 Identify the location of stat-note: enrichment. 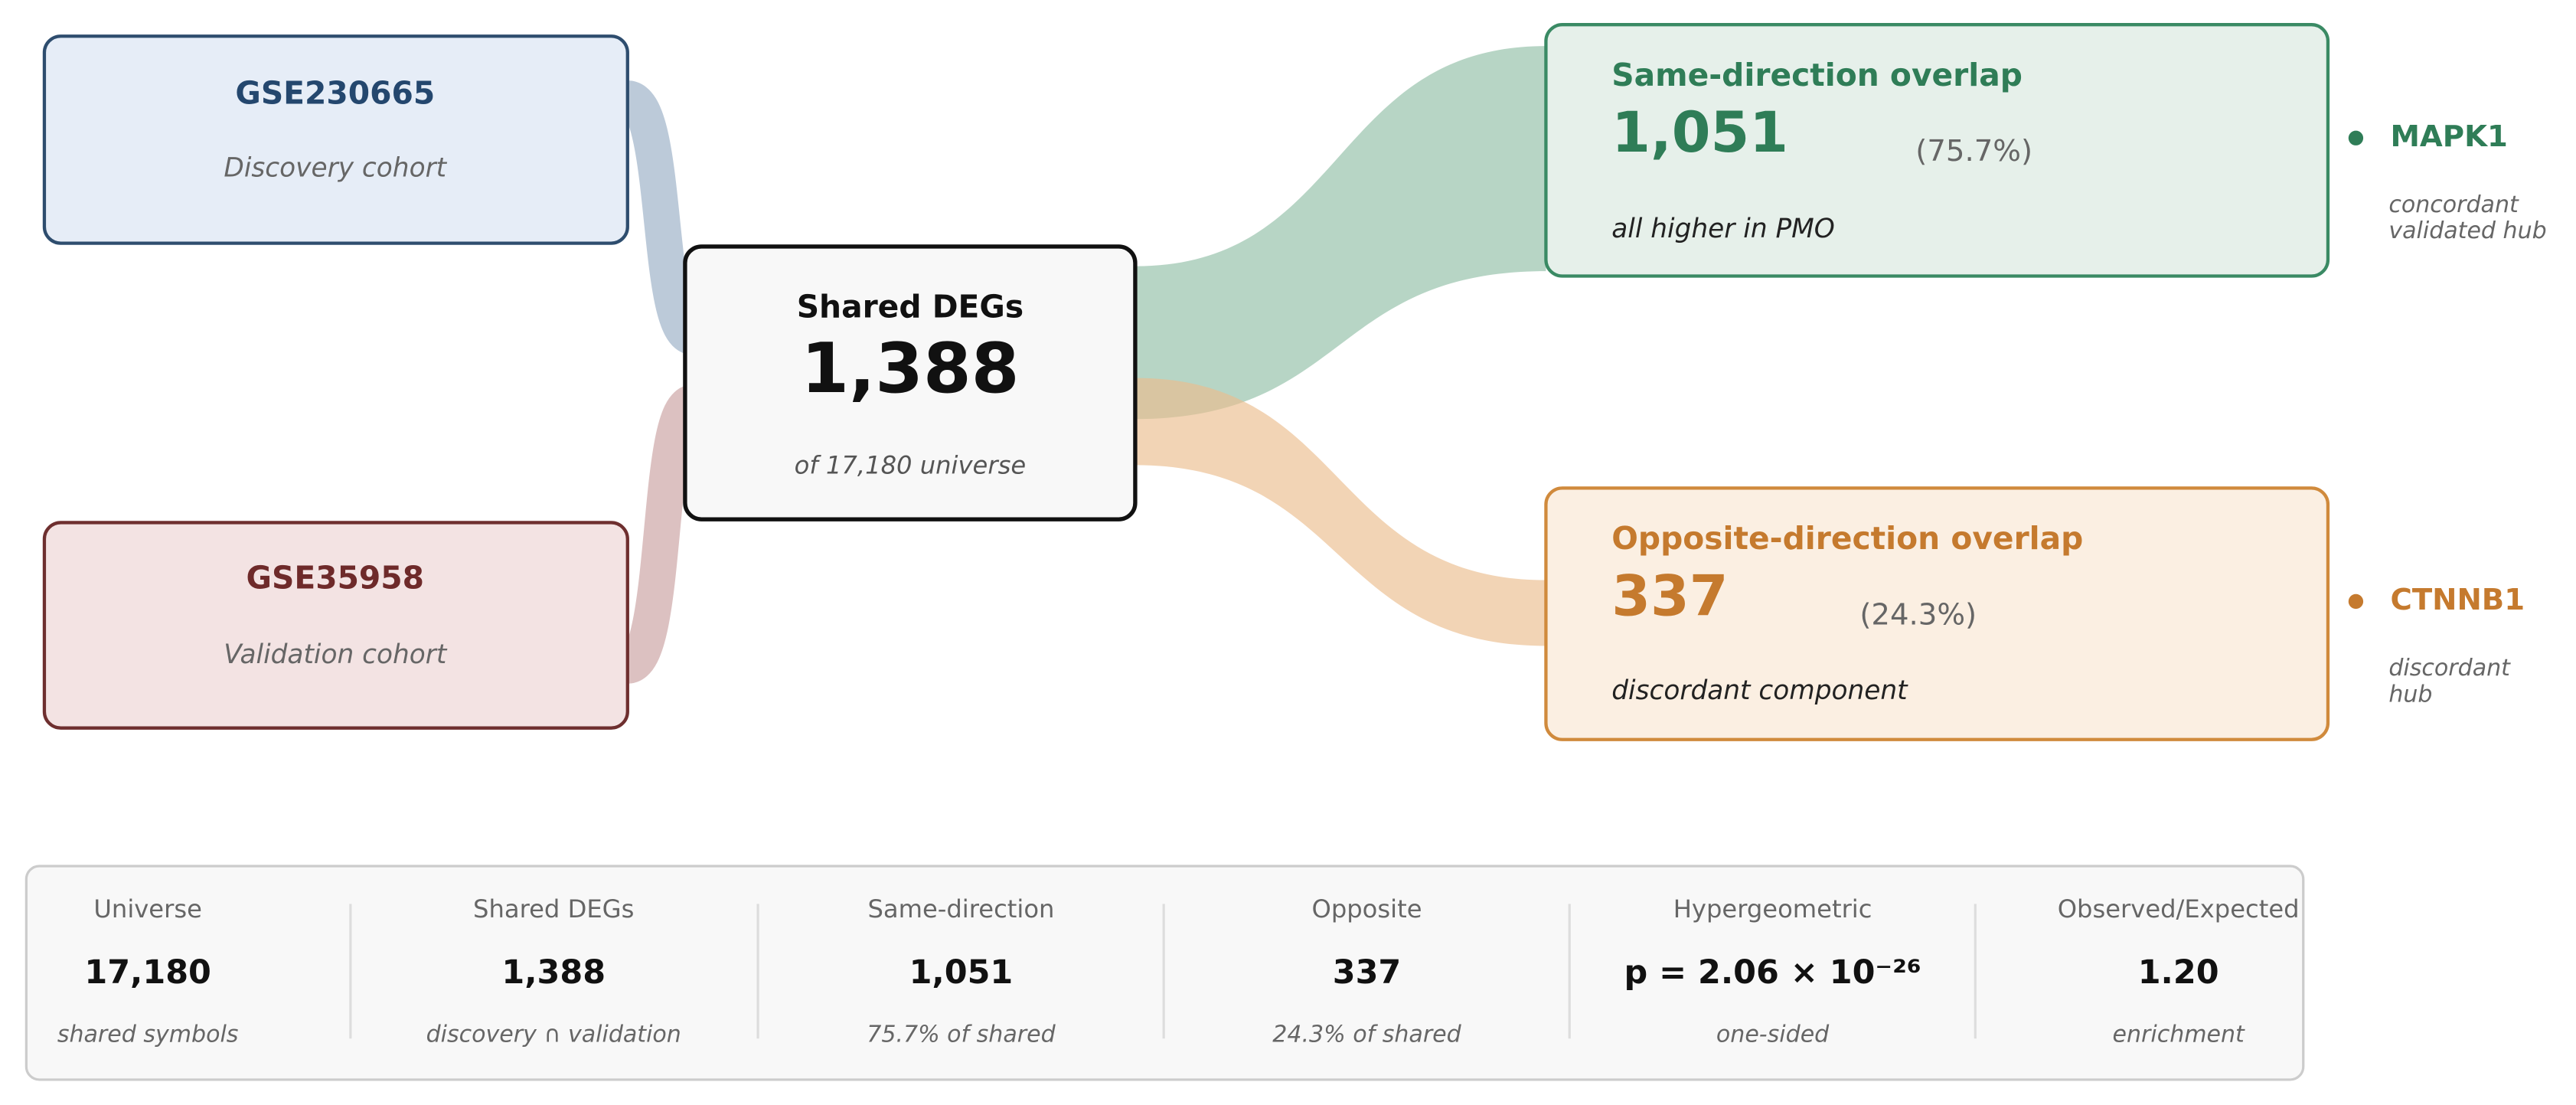
(2179, 1035).